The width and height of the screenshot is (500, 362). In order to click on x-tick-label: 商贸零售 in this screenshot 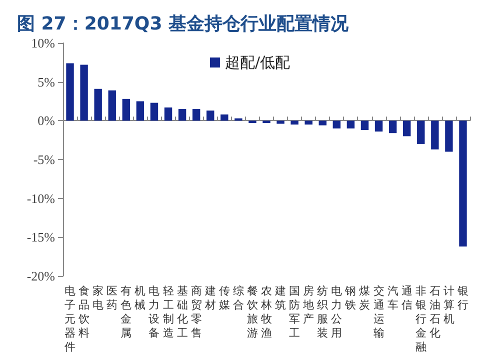, I will do `click(196, 312)`.